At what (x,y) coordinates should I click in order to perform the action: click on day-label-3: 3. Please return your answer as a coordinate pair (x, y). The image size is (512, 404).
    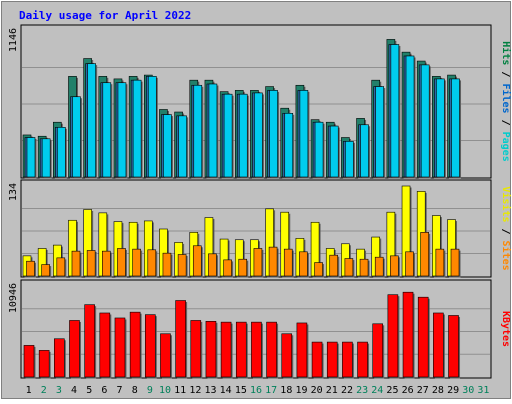
    Looking at the image, I should click on (59, 390).